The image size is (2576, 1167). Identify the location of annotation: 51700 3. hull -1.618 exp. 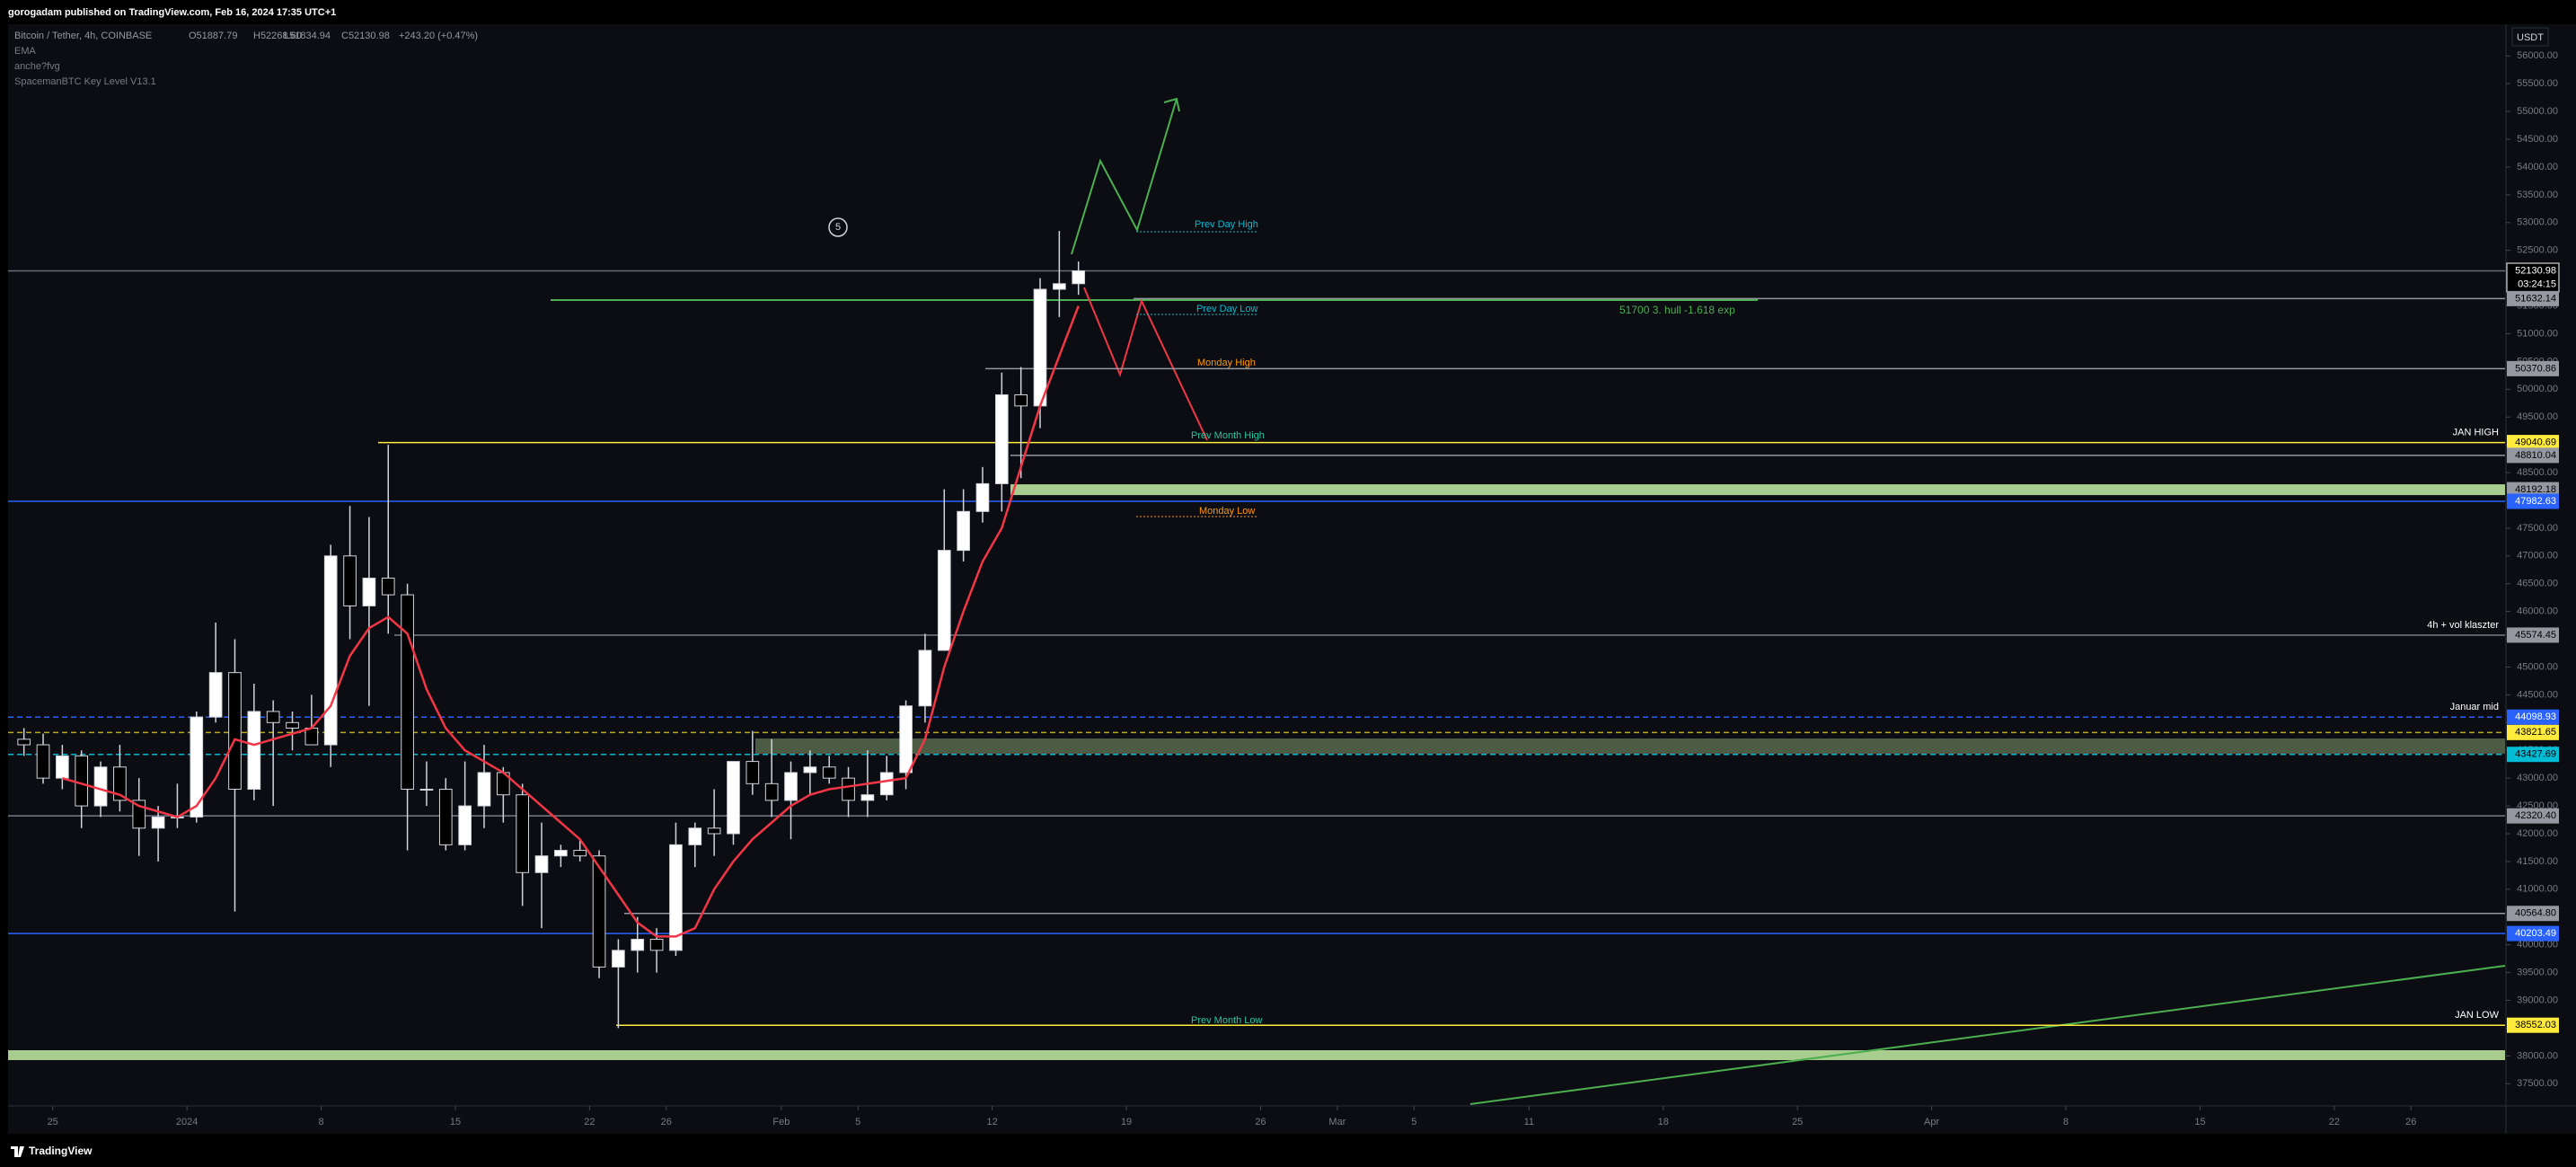
(1677, 310).